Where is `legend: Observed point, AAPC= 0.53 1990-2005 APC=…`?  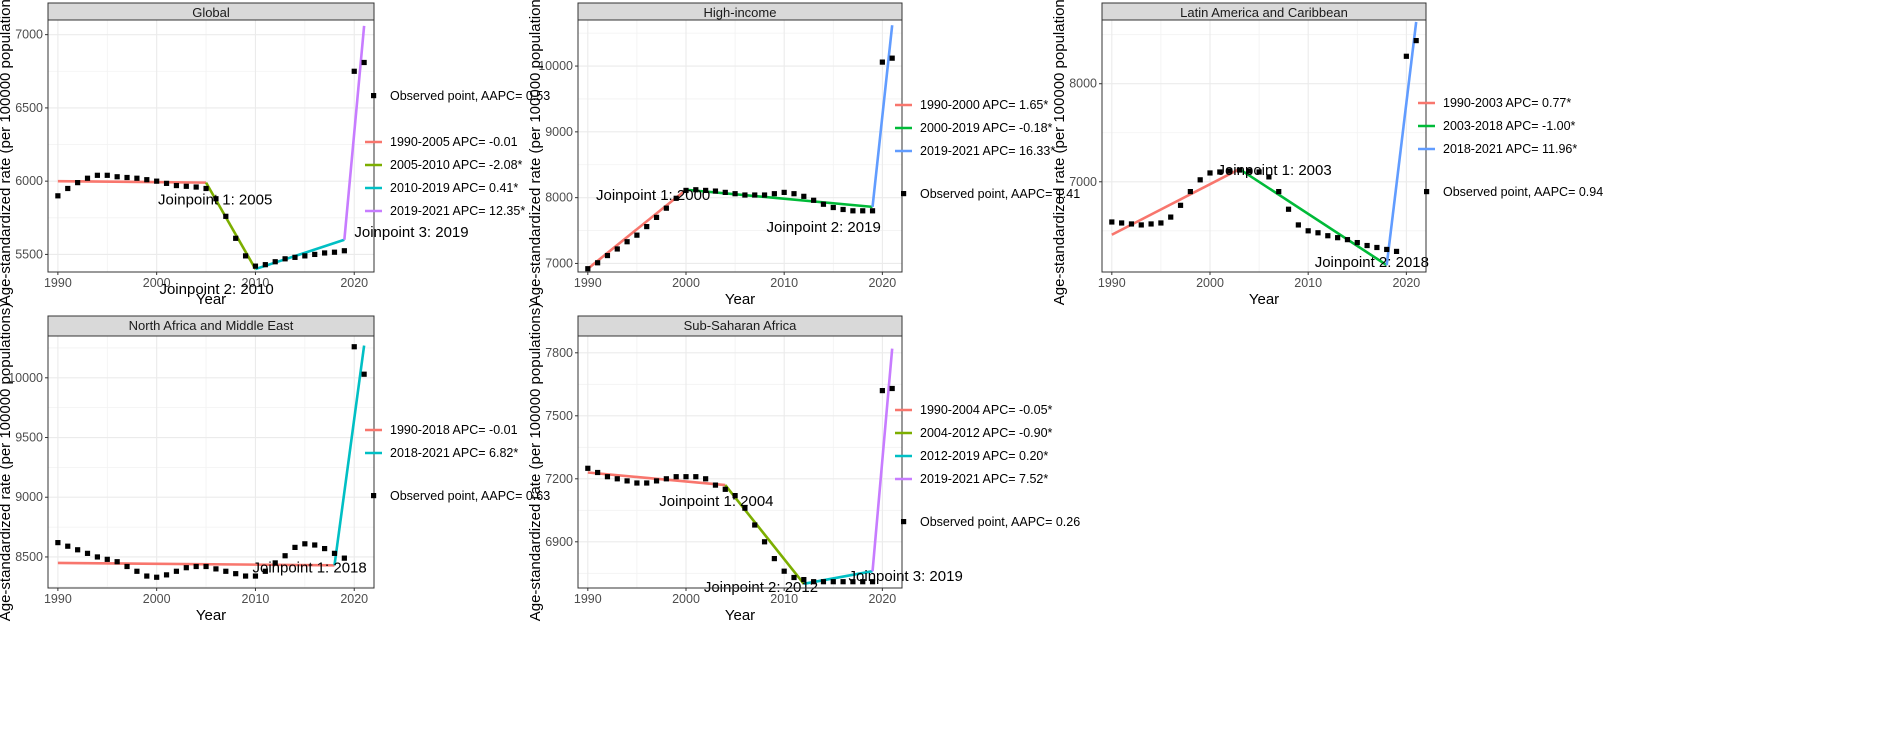
legend: Observed point, AAPC= 0.53 1990-2005 APC=… is located at coordinates (457, 153).